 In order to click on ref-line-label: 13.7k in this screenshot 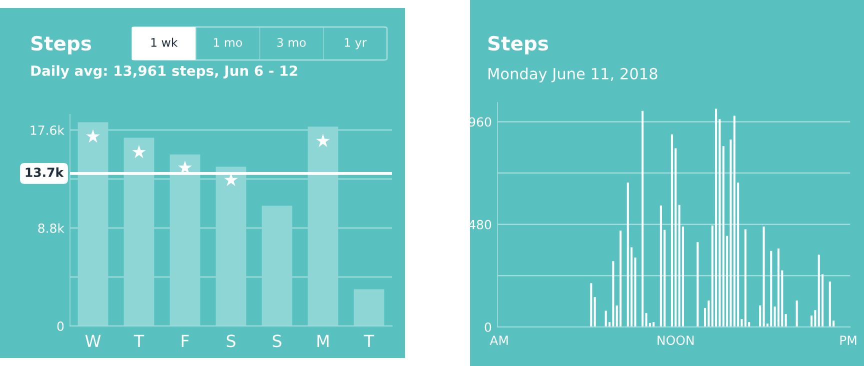, I will do `click(45, 172)`.